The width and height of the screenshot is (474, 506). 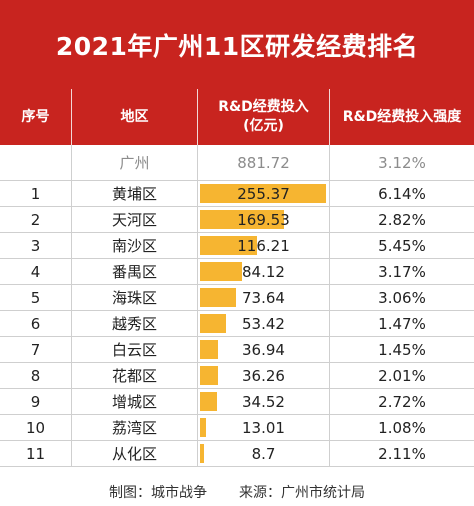 What do you see at coordinates (36, 117) in the screenshot?
I see `header-rank: 序号` at bounding box center [36, 117].